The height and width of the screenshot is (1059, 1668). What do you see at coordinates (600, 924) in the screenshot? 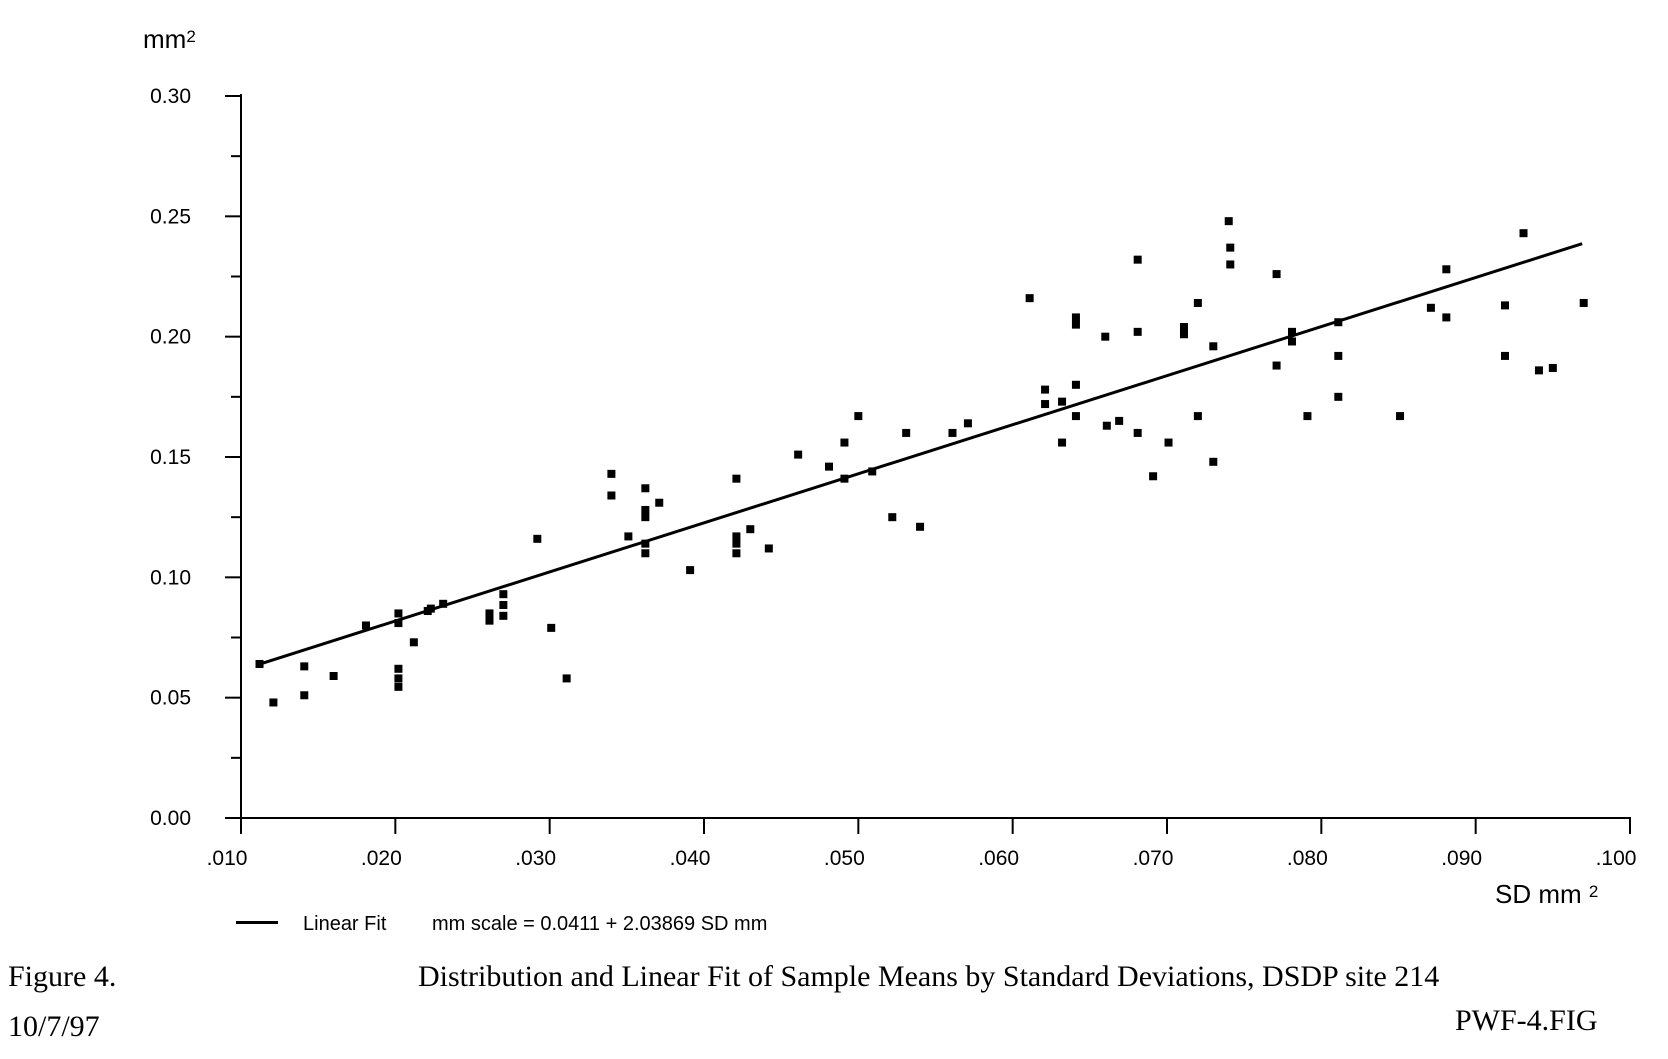
I see `fit-equation-label: mm scale = 0.0411 + 2.03869 SD mm` at bounding box center [600, 924].